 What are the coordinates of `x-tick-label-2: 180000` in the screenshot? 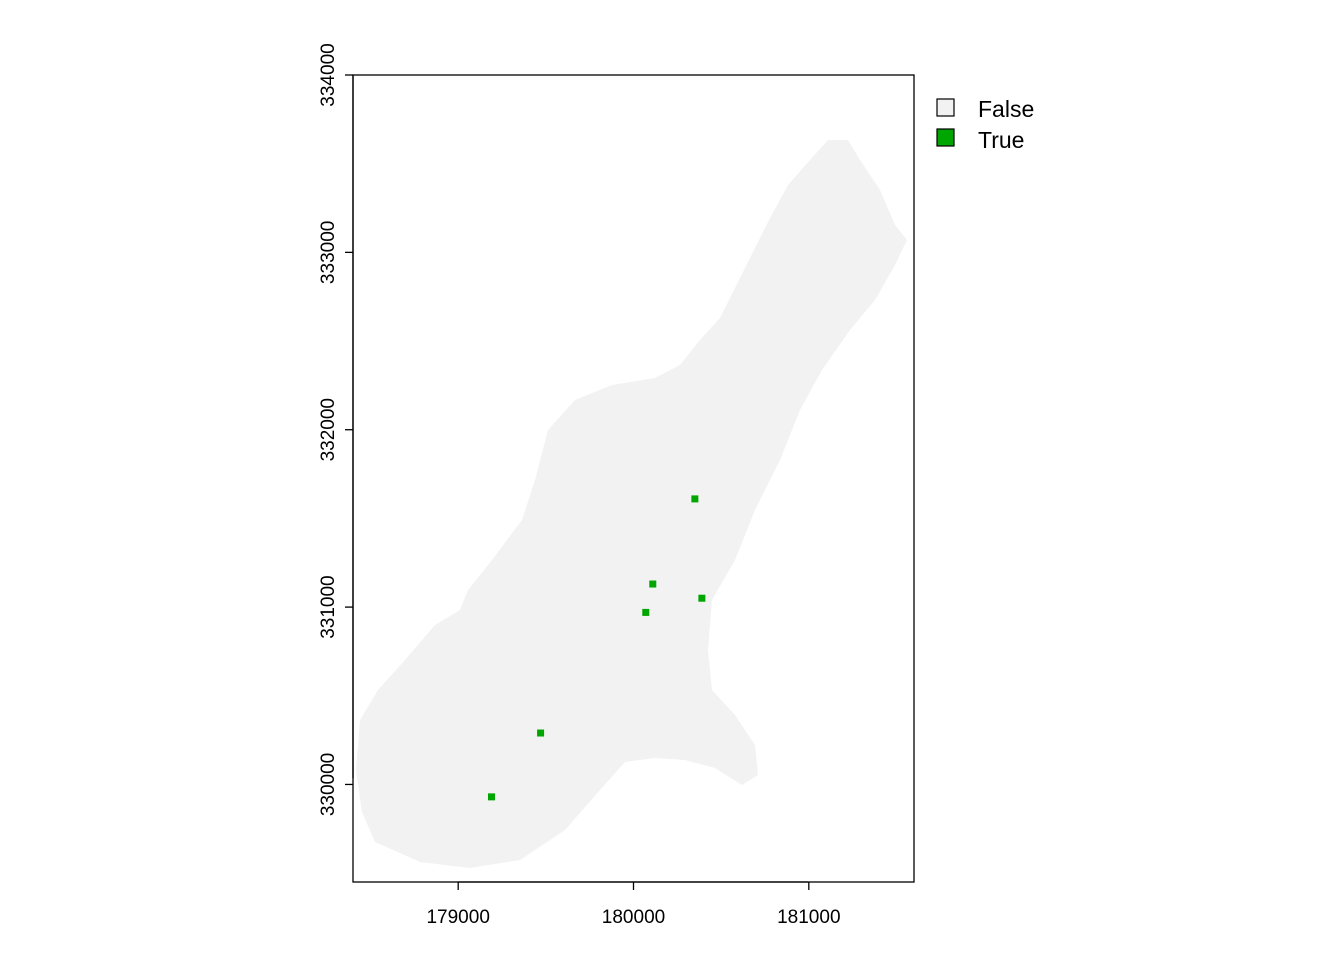 It's located at (633, 917).